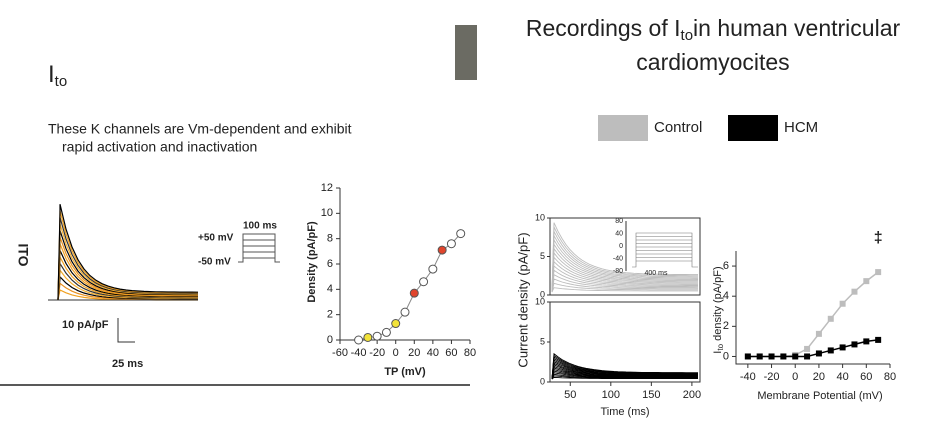 The height and width of the screenshot is (431, 926). I want to click on title-main: in human ventricular, so click(796, 28).